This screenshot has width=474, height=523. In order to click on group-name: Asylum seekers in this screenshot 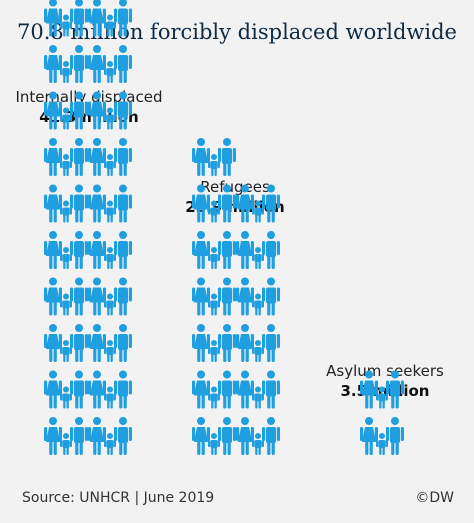, I will do `click(385, 371)`.